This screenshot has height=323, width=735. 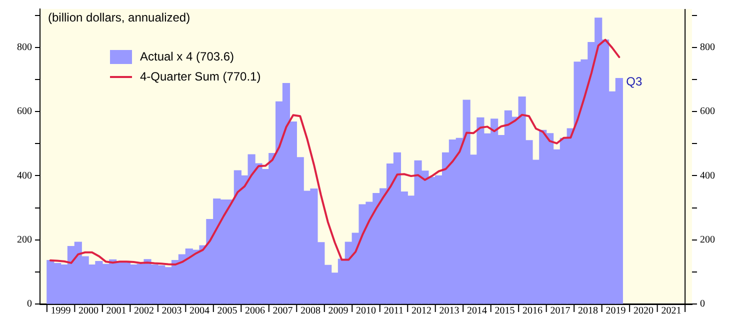 What do you see at coordinates (144, 311) in the screenshot?
I see `x-tick-label: 2002` at bounding box center [144, 311].